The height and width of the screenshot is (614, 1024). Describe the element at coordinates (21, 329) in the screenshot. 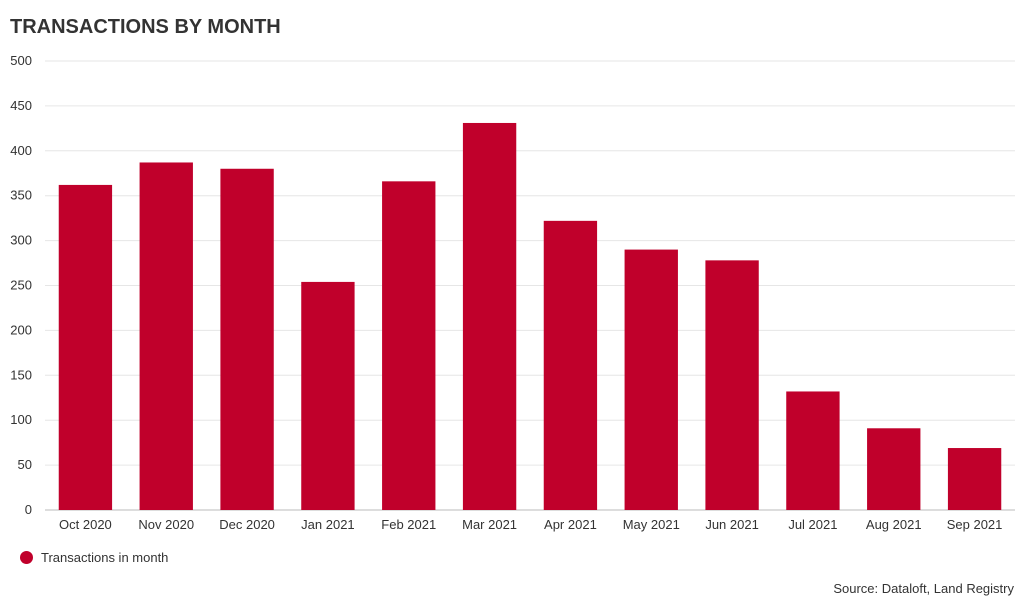

I see `y-tick-label: 200` at that location.